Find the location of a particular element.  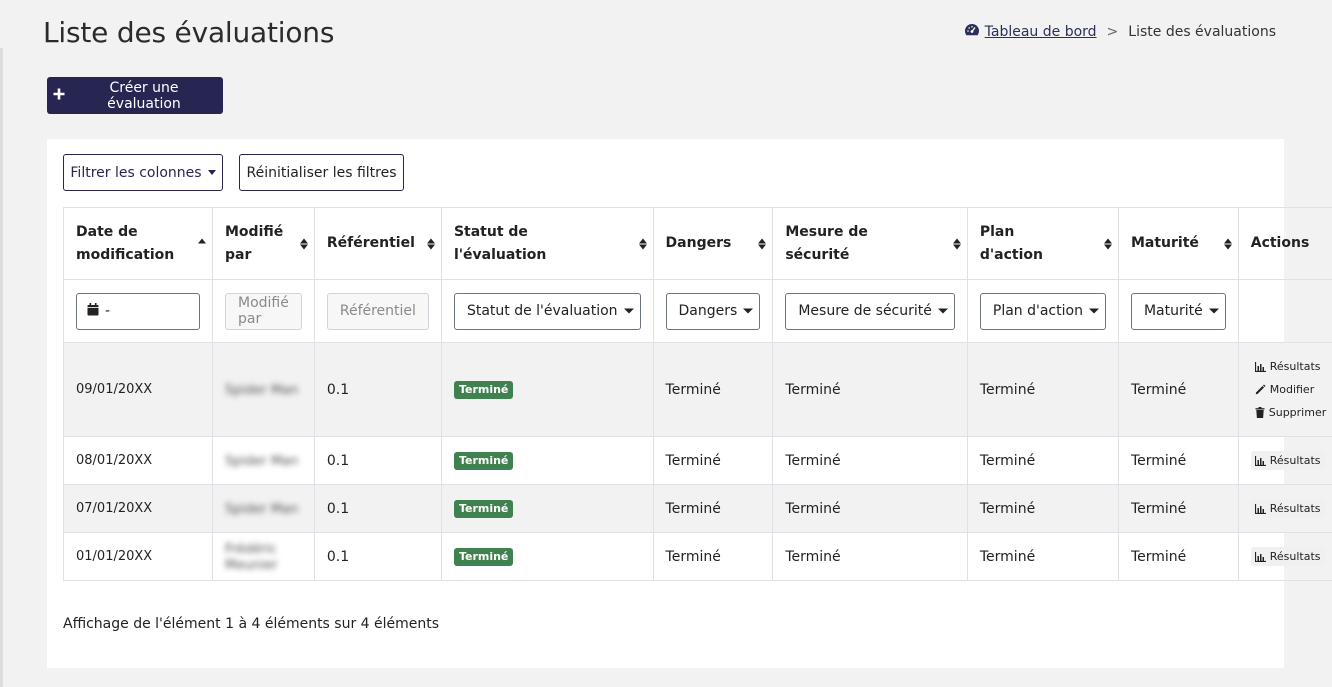

column-header-label: Dangers is located at coordinates (698, 243).